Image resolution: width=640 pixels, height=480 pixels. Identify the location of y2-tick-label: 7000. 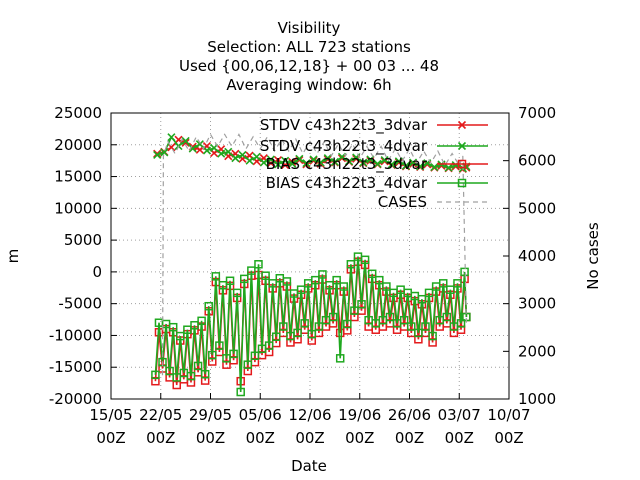
(537, 113).